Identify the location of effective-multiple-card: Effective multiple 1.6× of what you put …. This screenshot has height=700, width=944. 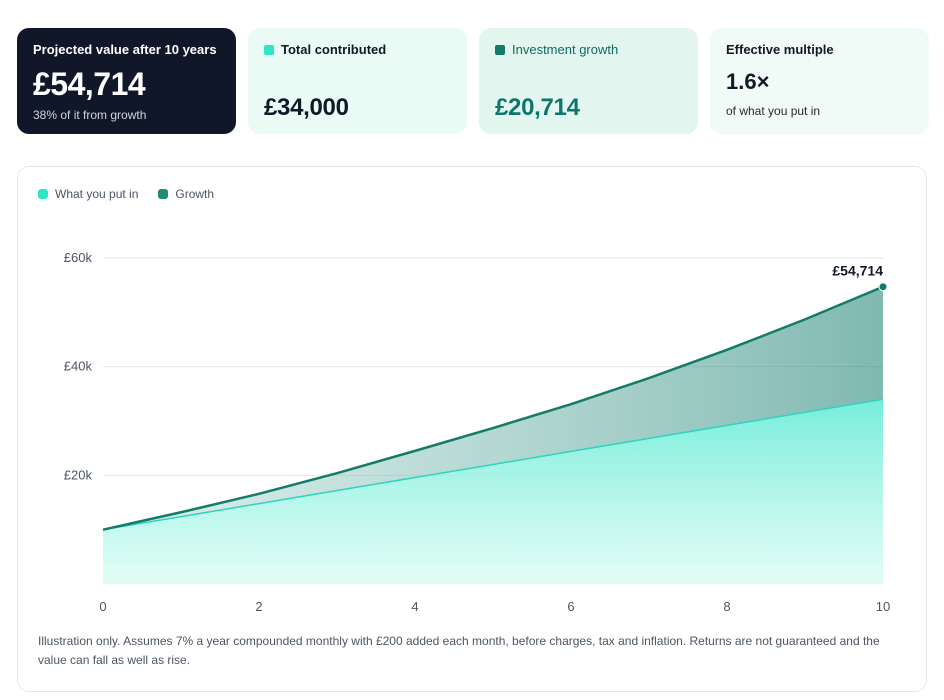
(819, 81).